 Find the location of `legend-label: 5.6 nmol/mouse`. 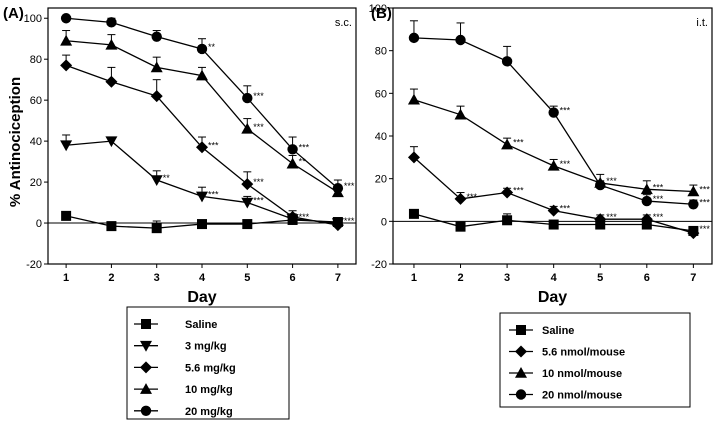

legend-label: 5.6 nmol/mouse is located at coordinates (583, 353).